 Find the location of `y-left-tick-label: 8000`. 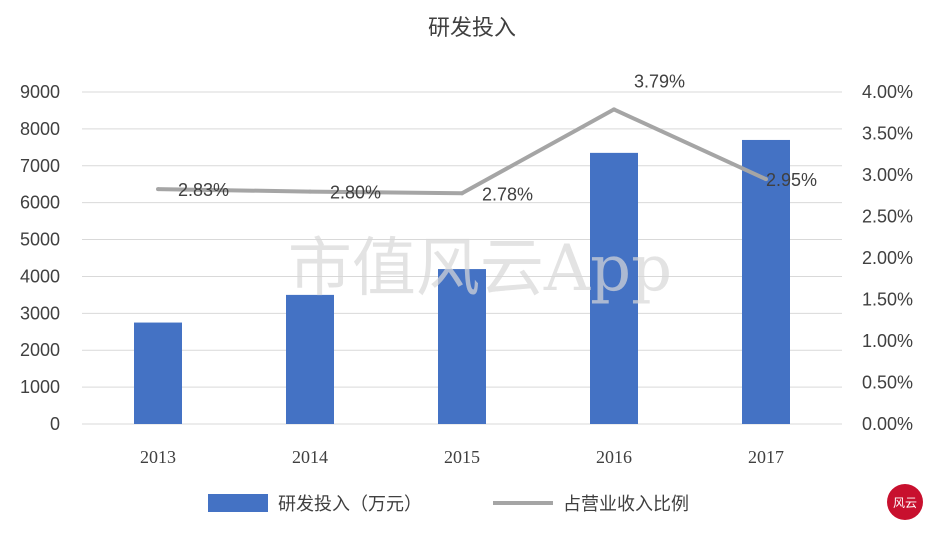

y-left-tick-label: 8000 is located at coordinates (40, 129).